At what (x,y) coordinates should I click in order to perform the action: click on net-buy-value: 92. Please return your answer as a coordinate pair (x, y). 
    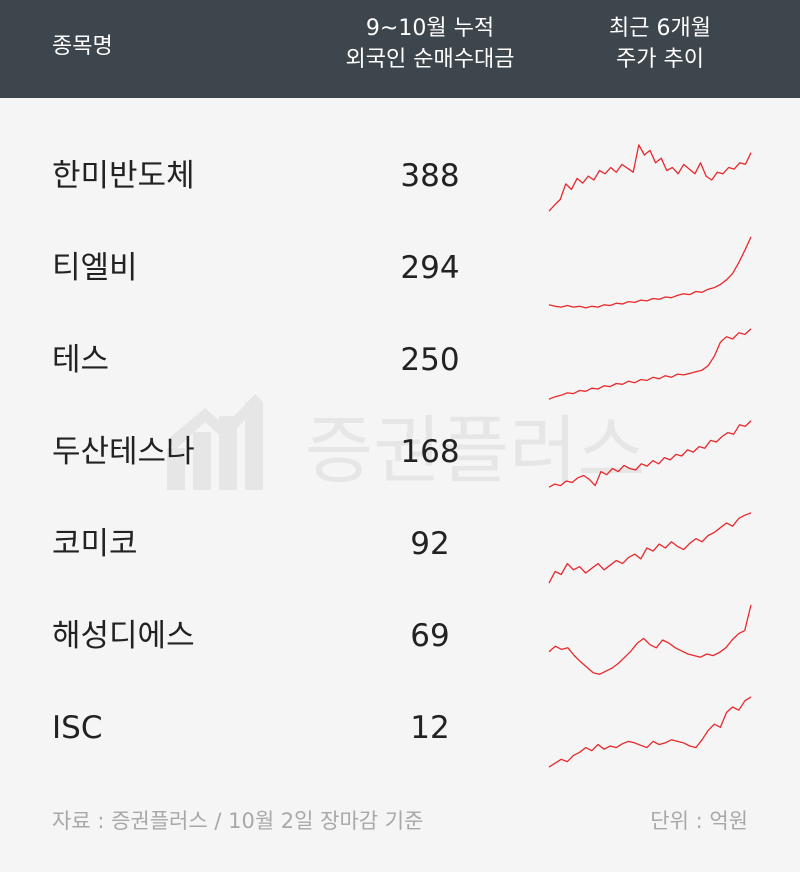
    Looking at the image, I should click on (430, 544).